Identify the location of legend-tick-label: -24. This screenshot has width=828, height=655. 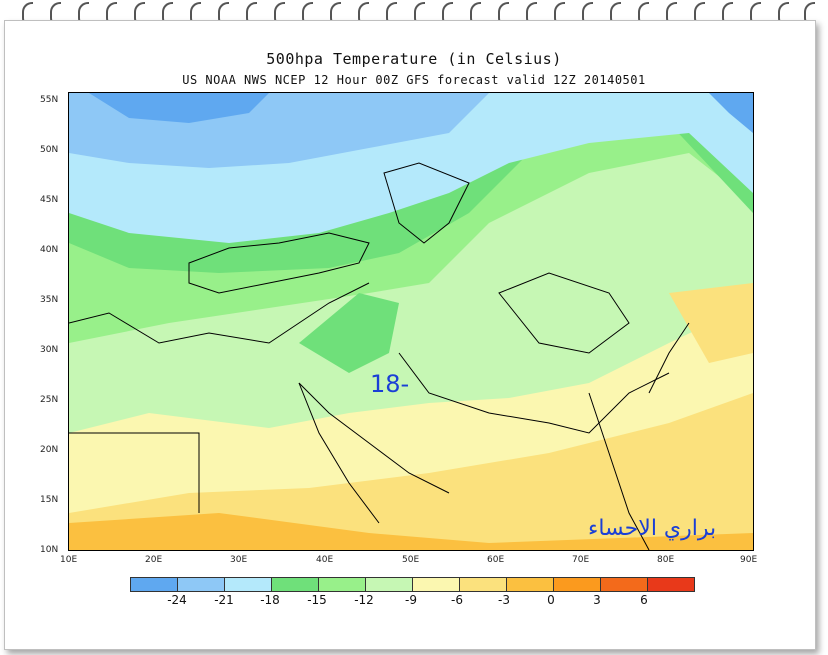
(177, 600).